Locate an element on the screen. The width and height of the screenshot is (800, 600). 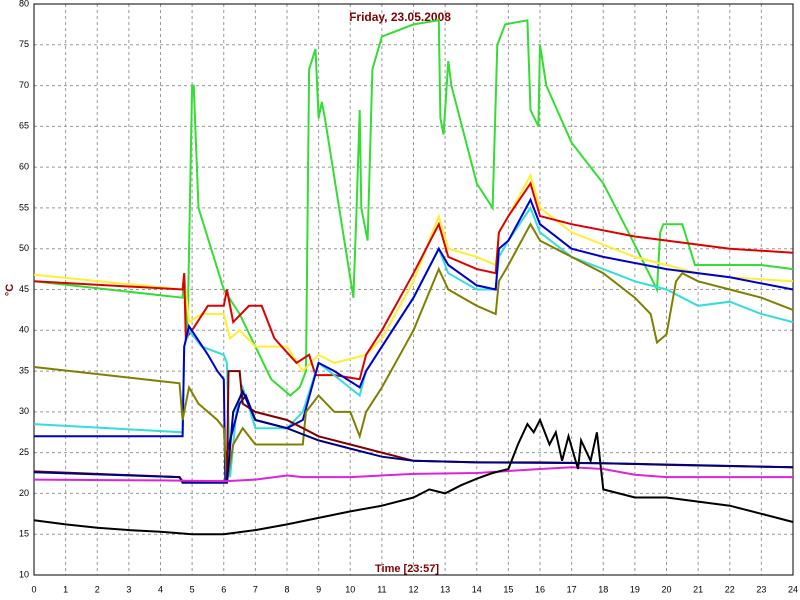
y-tick-label: 35 is located at coordinates (24, 370).